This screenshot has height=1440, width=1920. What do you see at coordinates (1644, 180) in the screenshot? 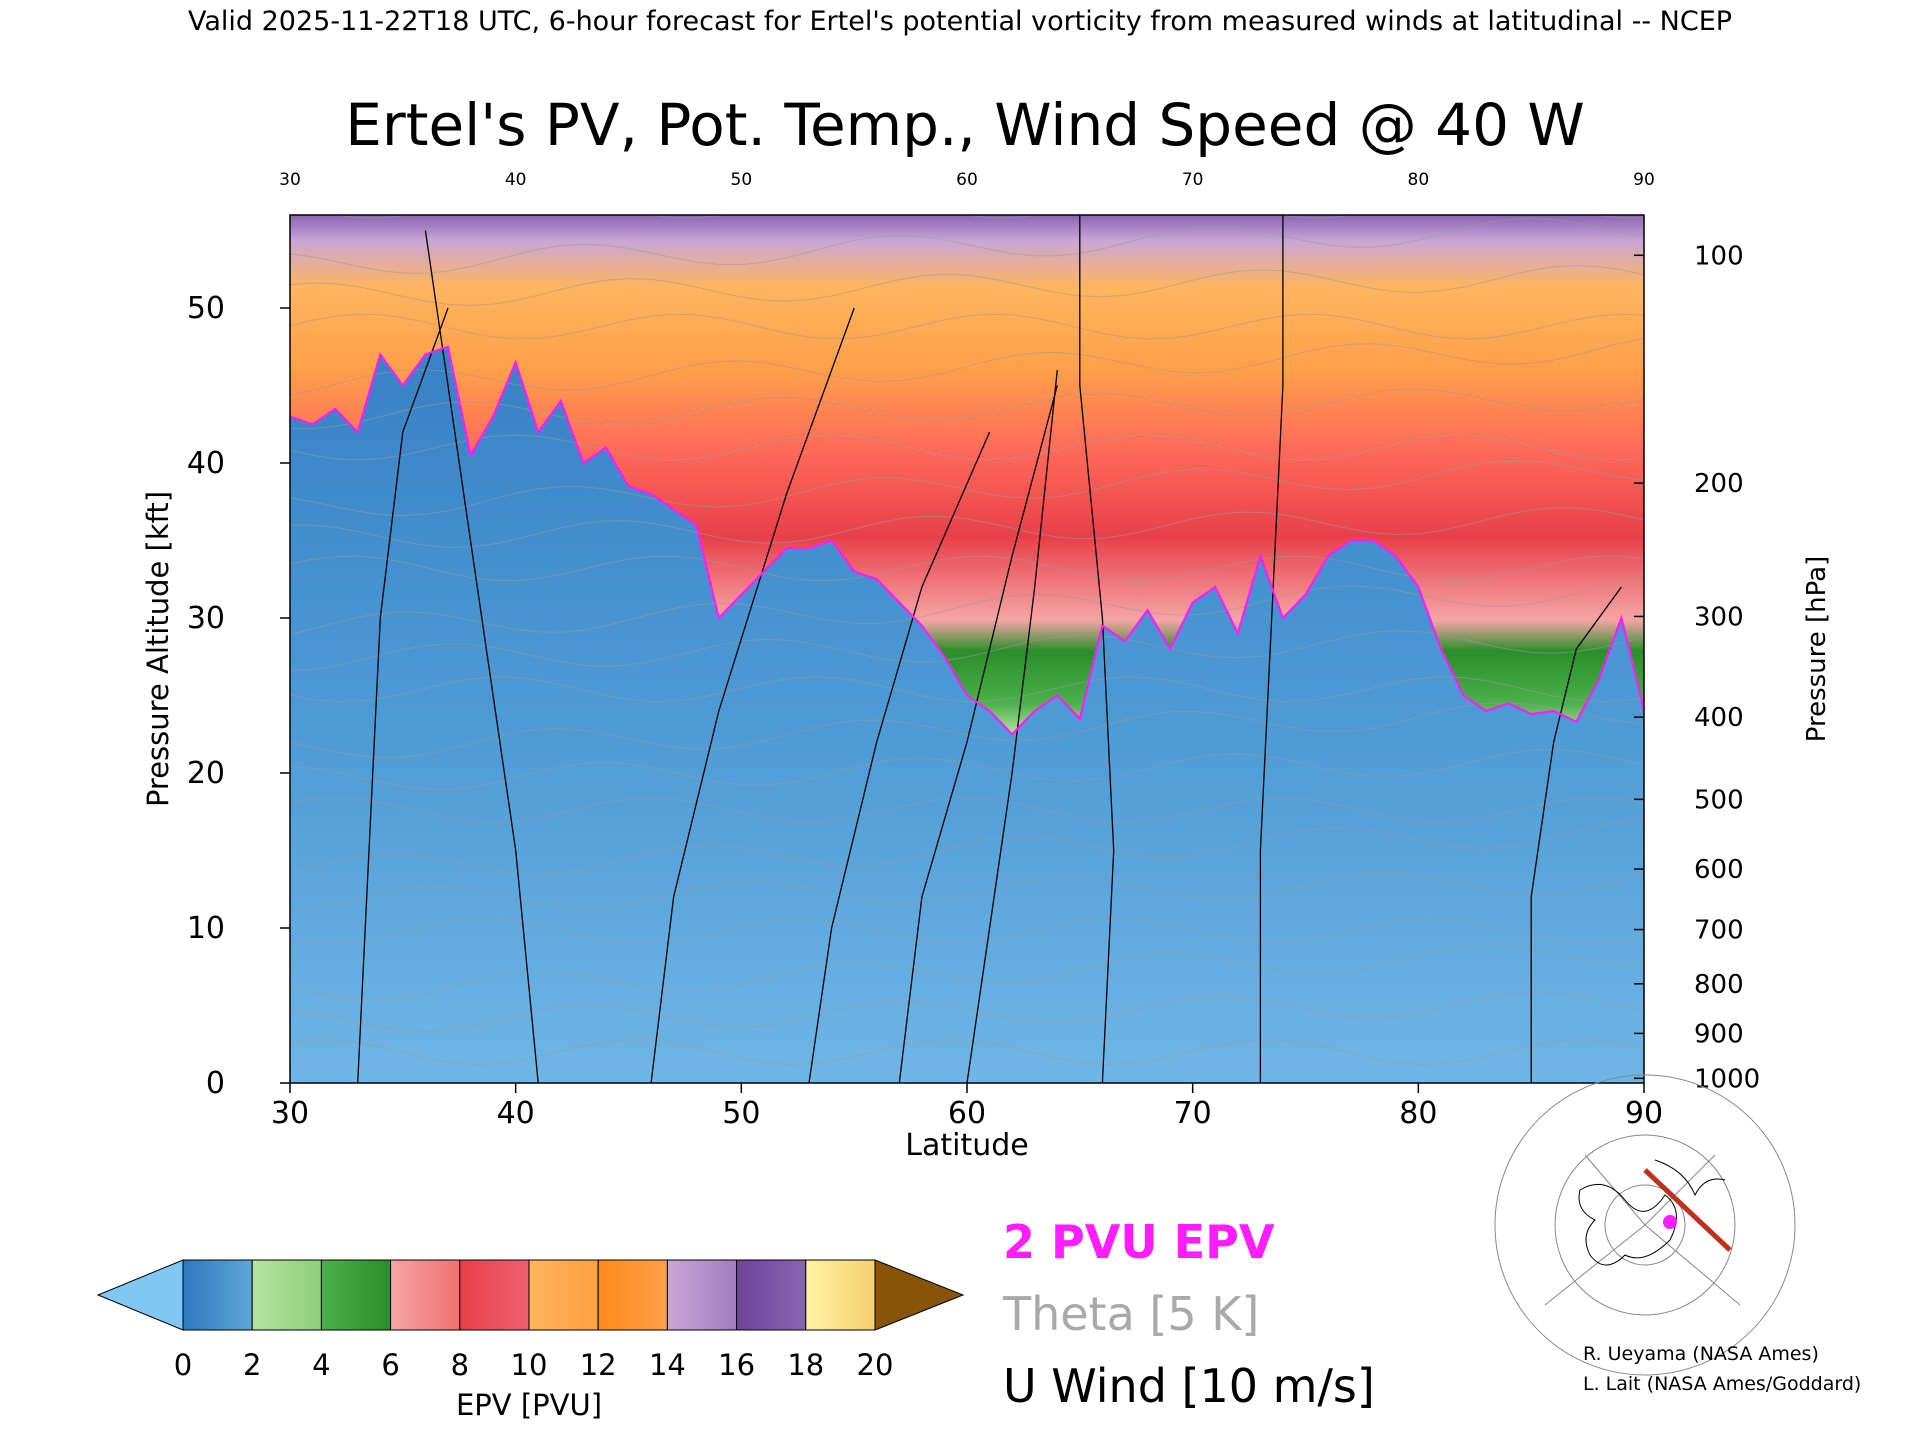
I see `x-tick-label-top: 90` at bounding box center [1644, 180].